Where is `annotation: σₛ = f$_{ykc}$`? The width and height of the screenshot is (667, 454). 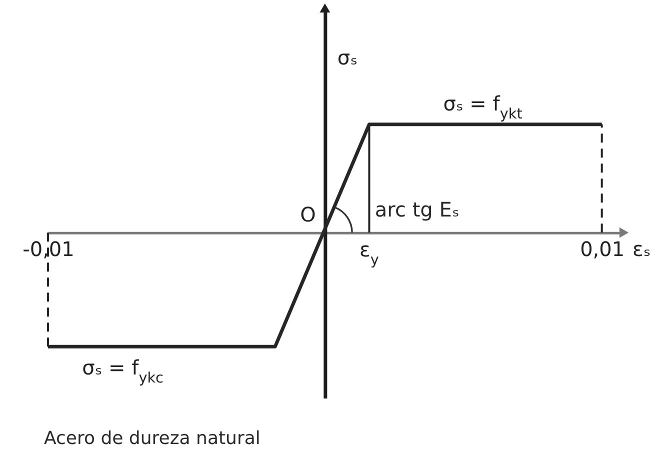 annotation: σₛ = f$_{ykc}$ is located at coordinates (123, 371).